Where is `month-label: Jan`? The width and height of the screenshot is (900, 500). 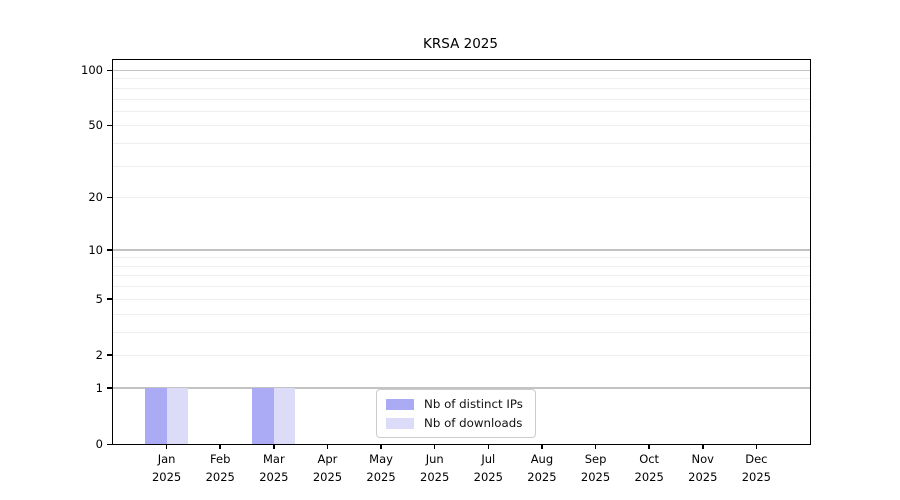
month-label: Jan is located at coordinates (166, 459).